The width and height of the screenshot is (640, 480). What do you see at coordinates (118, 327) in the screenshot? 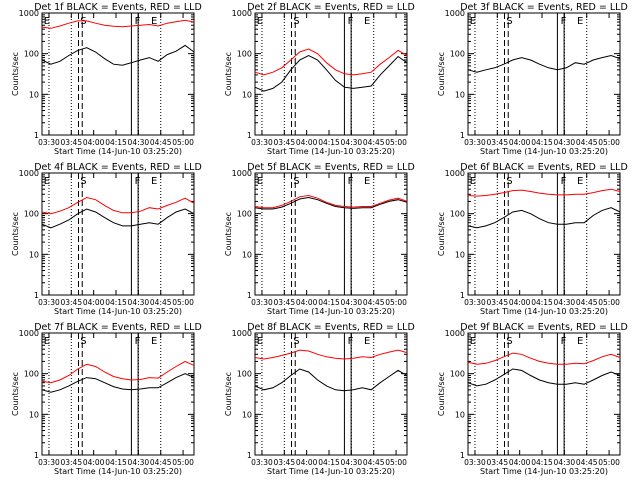
I see `chart-title: Det 7f BLACK = Events, RED = LLD` at bounding box center [118, 327].